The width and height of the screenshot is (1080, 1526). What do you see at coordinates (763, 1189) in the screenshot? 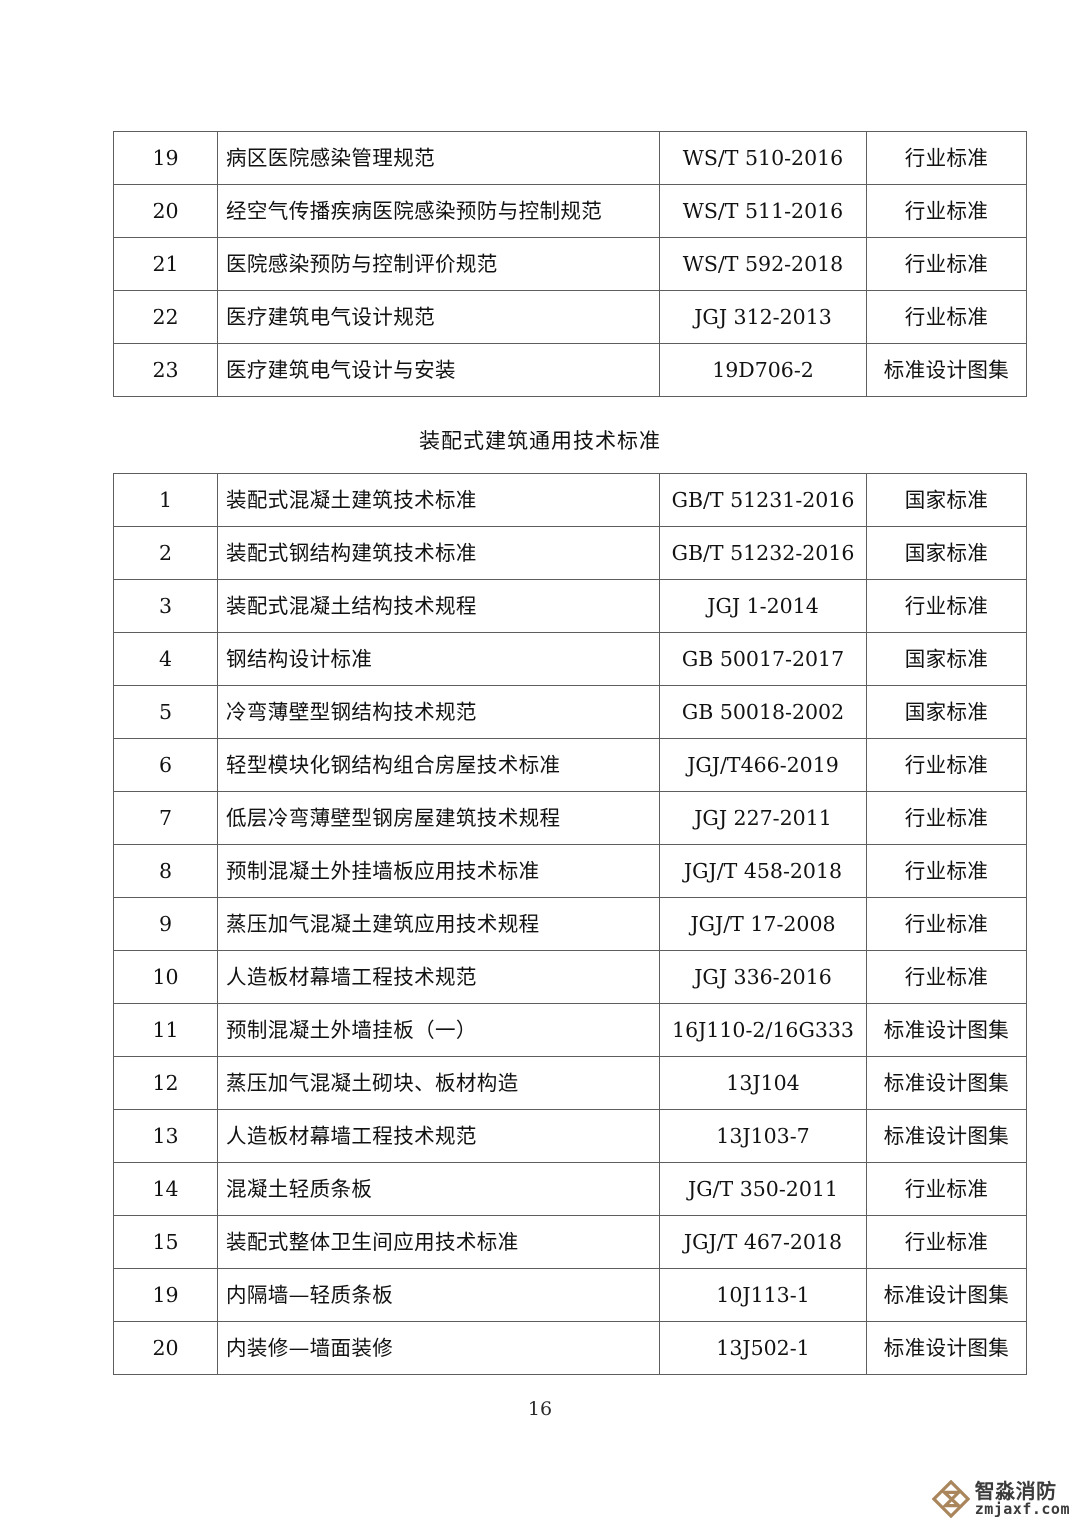
I see `cell-code: JG/T 350-2011` at bounding box center [763, 1189].